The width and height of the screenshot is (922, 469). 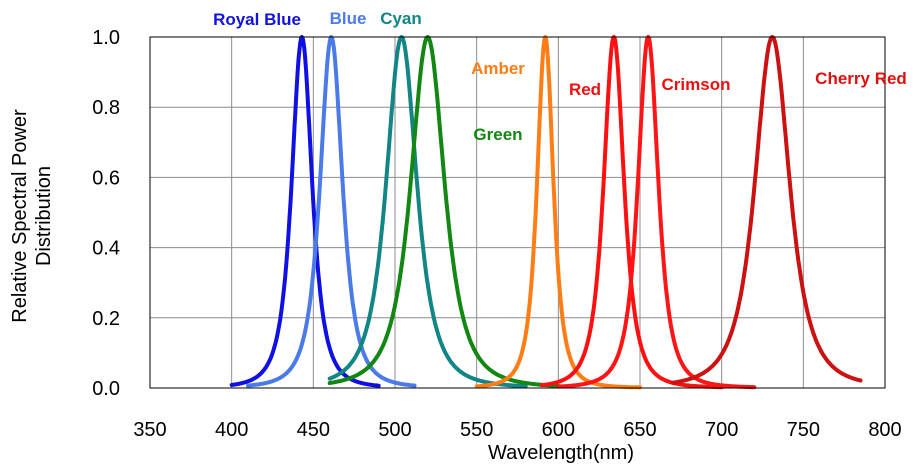 What do you see at coordinates (305, 211) in the screenshot?
I see `series-curve-royal-blue` at bounding box center [305, 211].